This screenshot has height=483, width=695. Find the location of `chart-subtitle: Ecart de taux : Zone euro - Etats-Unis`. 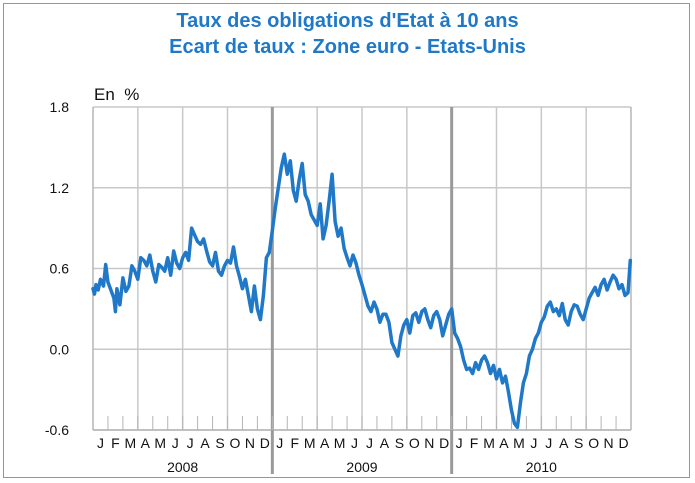

chart-subtitle: Ecart de taux : Zone euro - Etats-Unis is located at coordinates (347, 47).